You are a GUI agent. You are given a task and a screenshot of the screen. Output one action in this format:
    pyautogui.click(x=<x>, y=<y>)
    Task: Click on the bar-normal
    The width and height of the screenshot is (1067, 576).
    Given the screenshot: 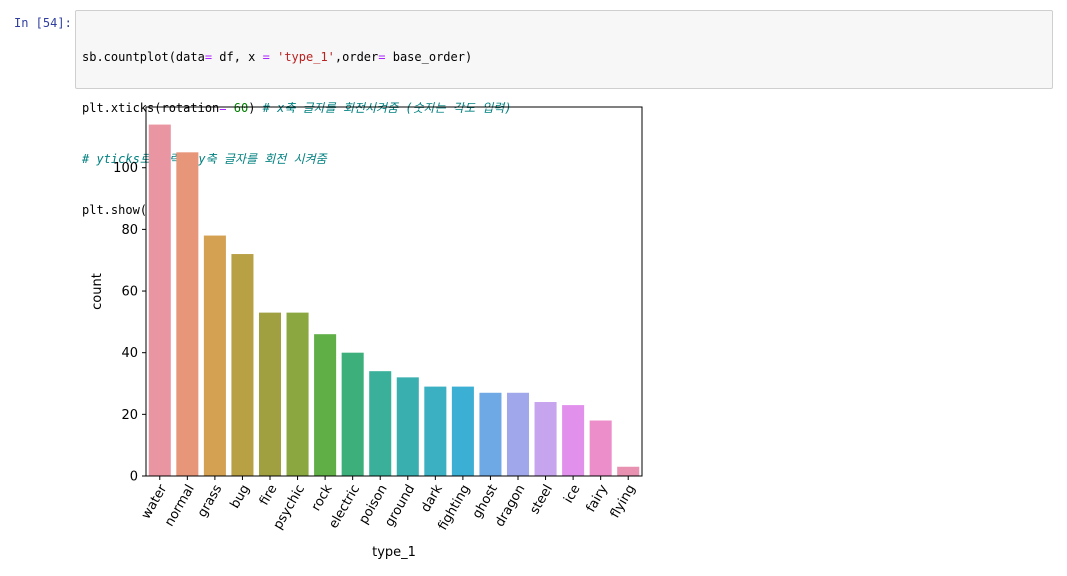 What is the action you would take?
    pyautogui.click(x=187, y=314)
    